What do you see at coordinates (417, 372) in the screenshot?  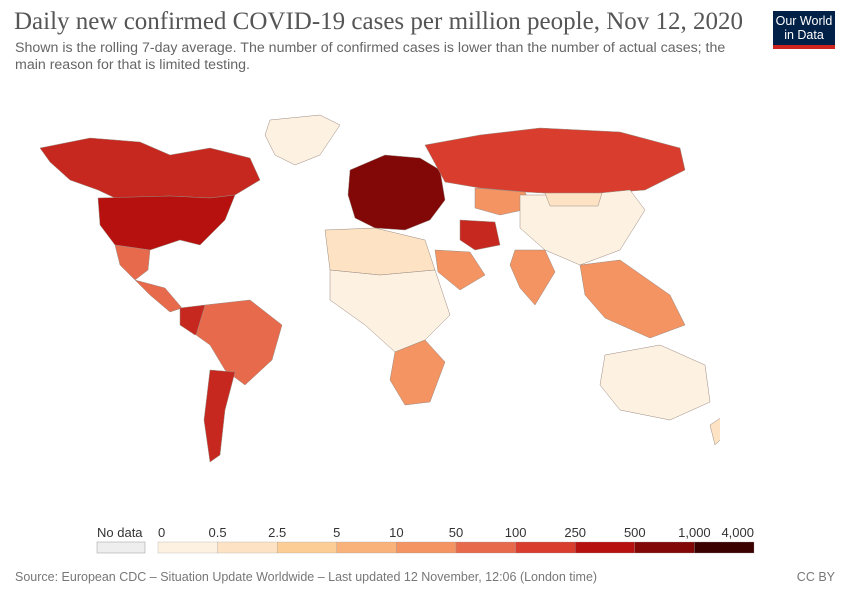 I see `region-southern-africa` at bounding box center [417, 372].